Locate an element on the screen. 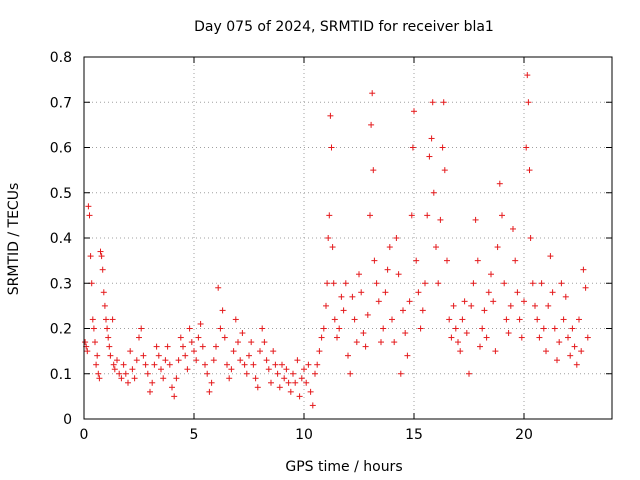  y-axis-label: SRMTID / TECUs is located at coordinates (14, 239).